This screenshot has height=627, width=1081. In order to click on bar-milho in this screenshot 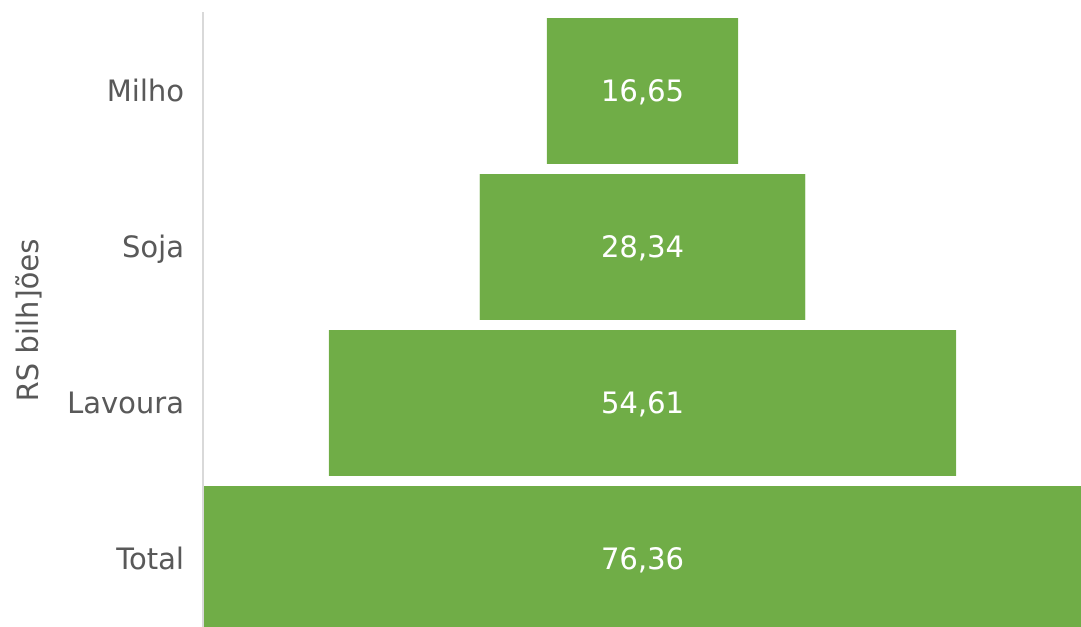, I will do `click(642, 91)`.